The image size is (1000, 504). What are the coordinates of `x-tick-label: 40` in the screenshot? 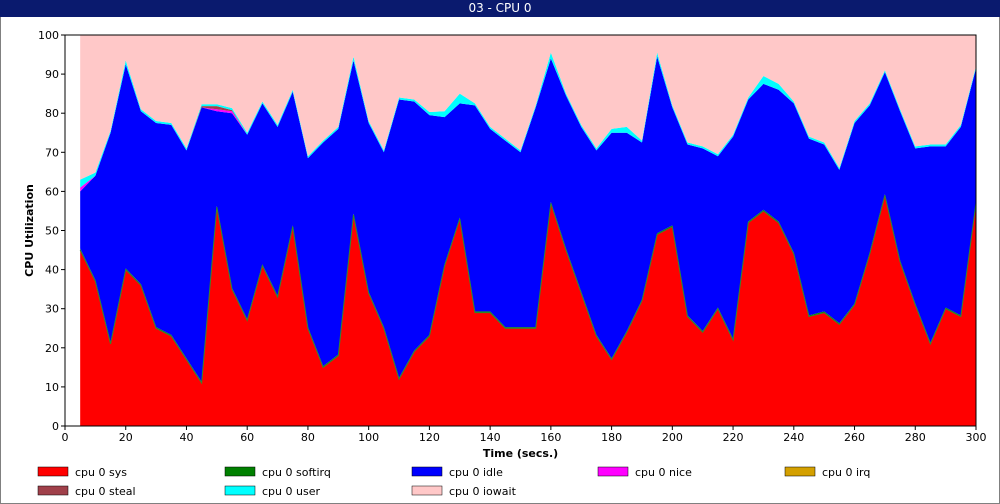 It's located at (186, 437).